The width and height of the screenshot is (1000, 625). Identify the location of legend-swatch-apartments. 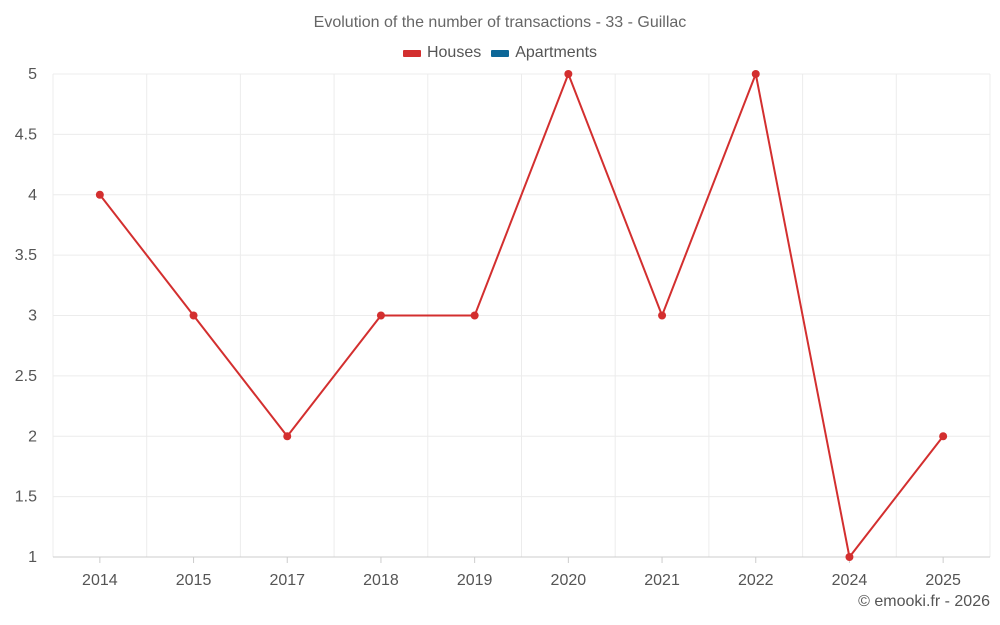
(500, 53).